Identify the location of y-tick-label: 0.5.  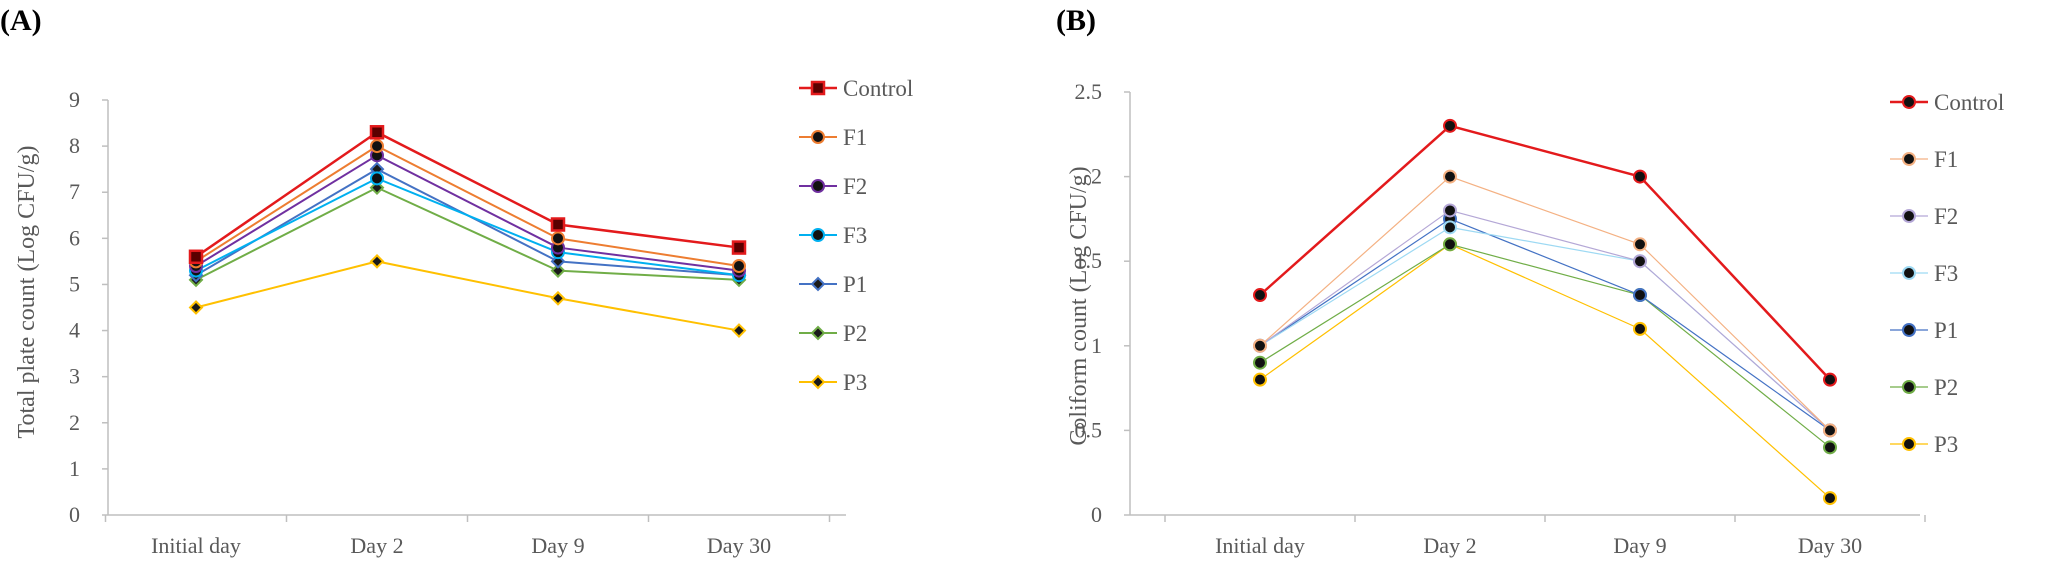
(1089, 429).